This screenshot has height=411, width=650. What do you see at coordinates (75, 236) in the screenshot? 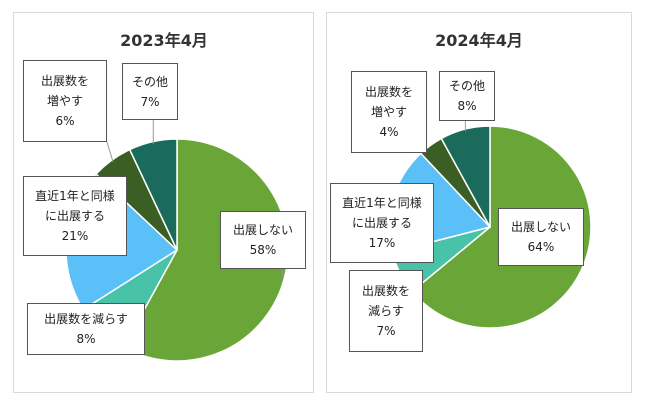
I see `data-label-value: 21%` at bounding box center [75, 236].